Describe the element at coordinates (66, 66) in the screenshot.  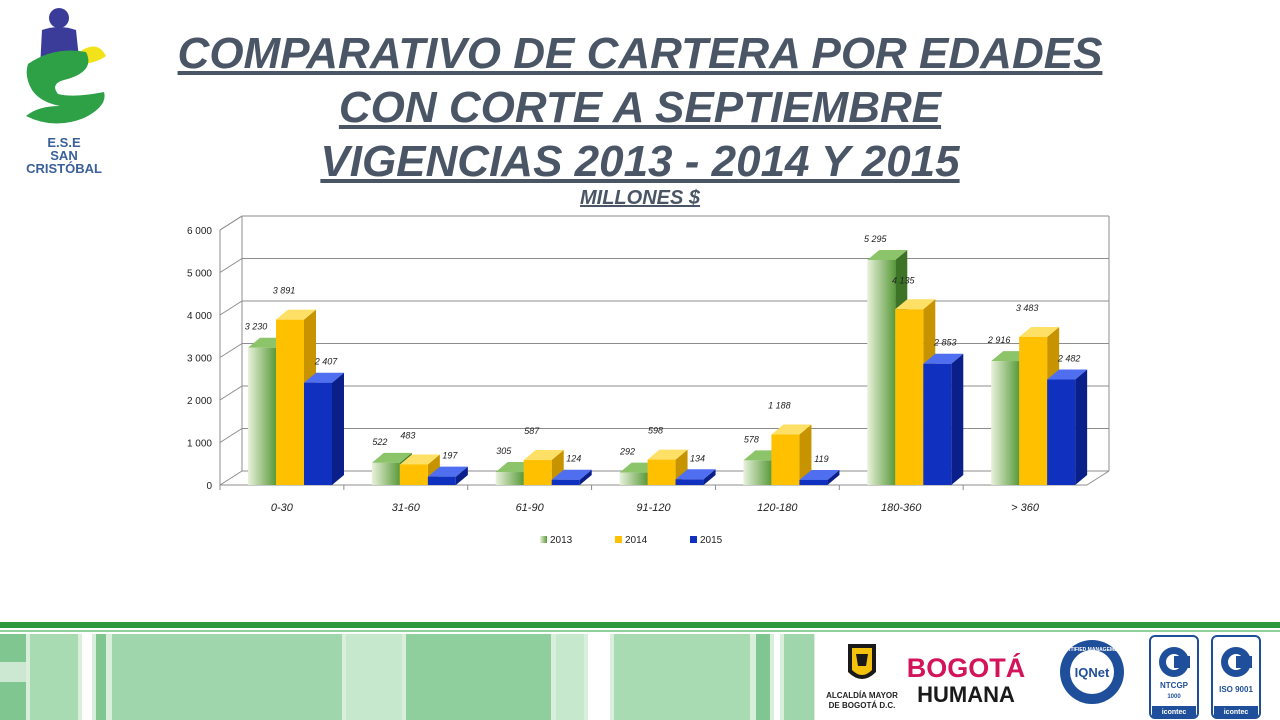
I see `logo-figure-icon` at that location.